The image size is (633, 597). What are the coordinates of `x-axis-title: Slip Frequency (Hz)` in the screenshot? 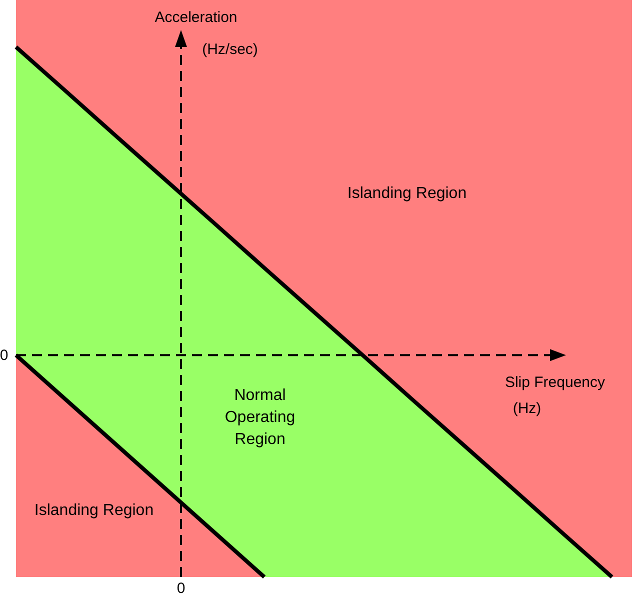 It's located at (555, 395).